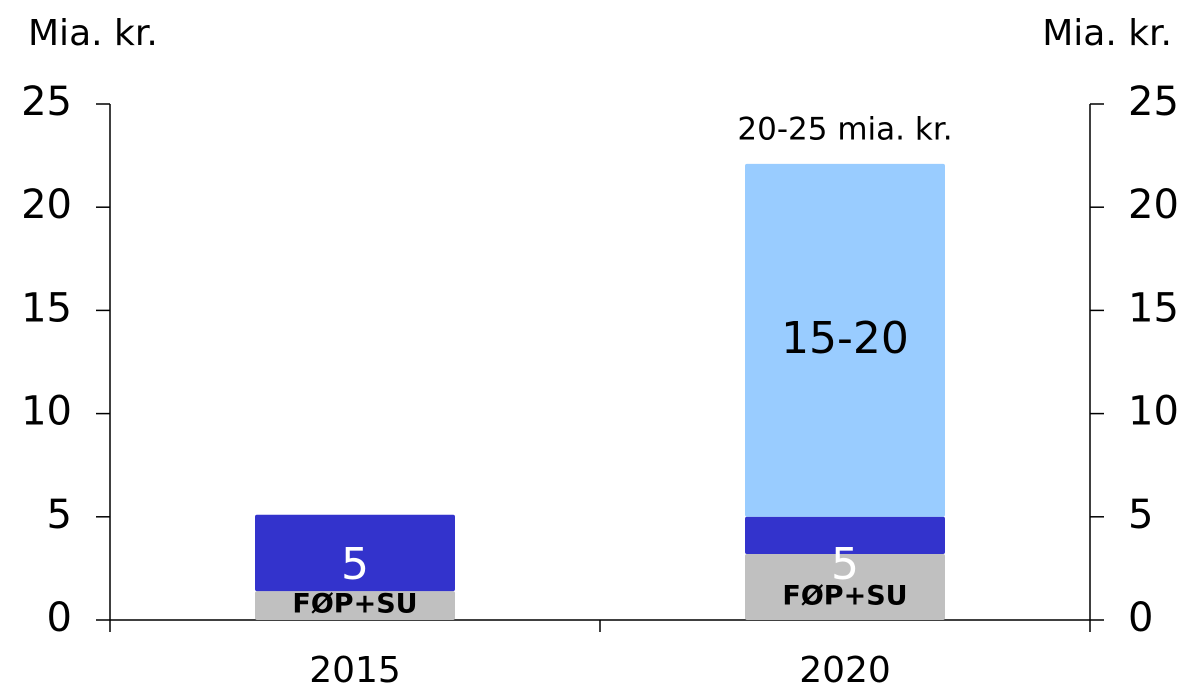  What do you see at coordinates (59, 618) in the screenshot?
I see `y-tick-label: 0` at bounding box center [59, 618].